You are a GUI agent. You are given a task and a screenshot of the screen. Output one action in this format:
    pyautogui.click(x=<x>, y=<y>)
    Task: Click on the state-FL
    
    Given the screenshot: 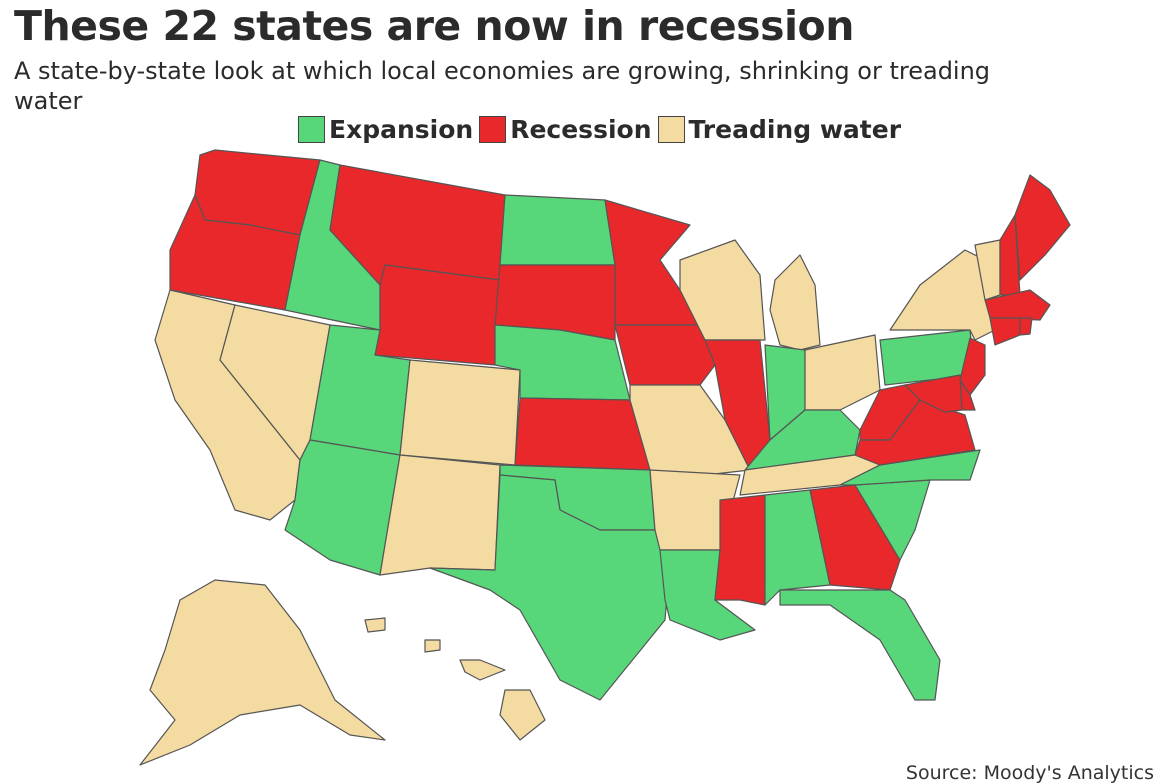 What is the action you would take?
    pyautogui.click(x=860, y=645)
    